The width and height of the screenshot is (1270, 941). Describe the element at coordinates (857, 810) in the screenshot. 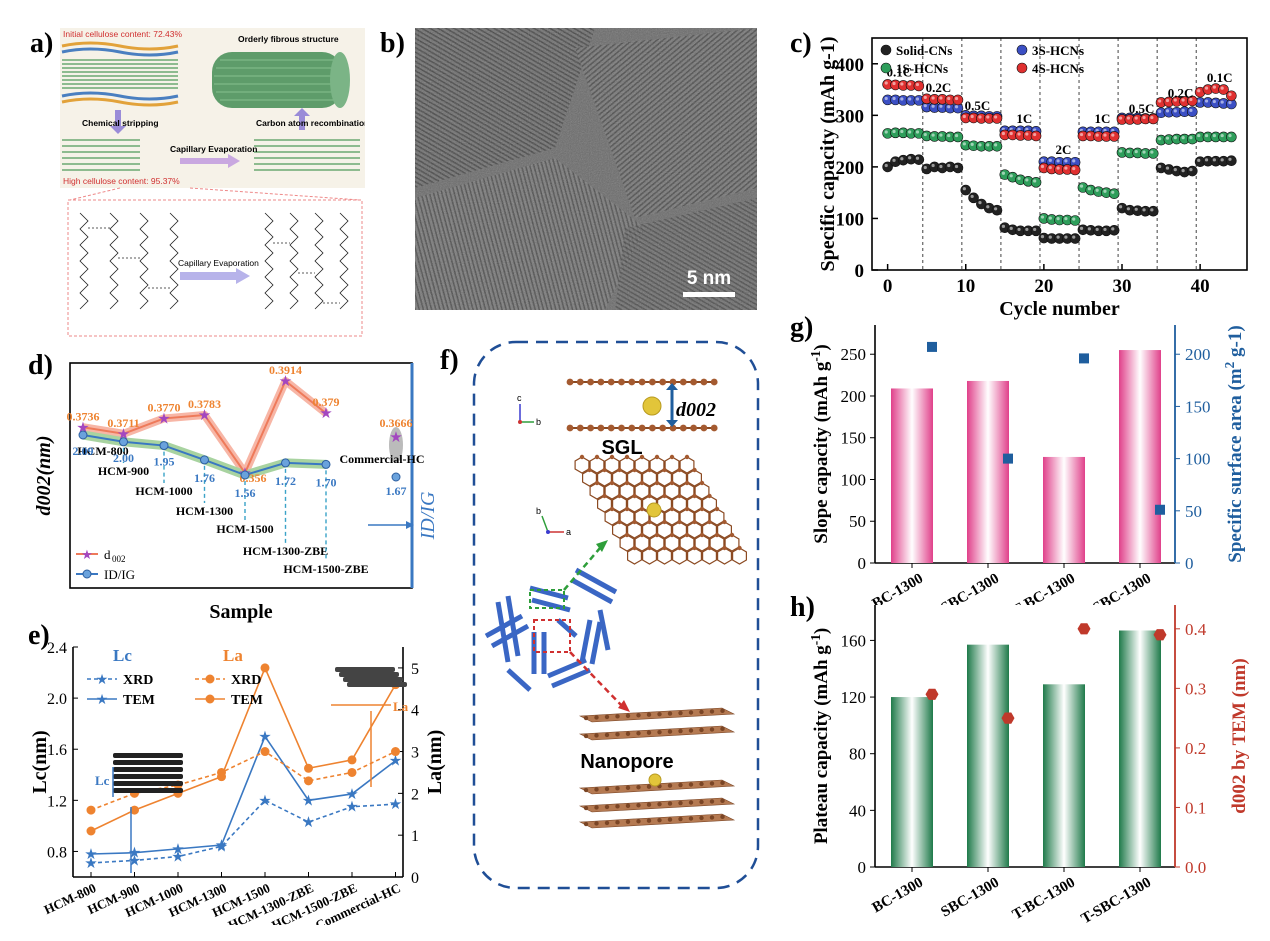

I see `y-tick-label: 40` at that location.